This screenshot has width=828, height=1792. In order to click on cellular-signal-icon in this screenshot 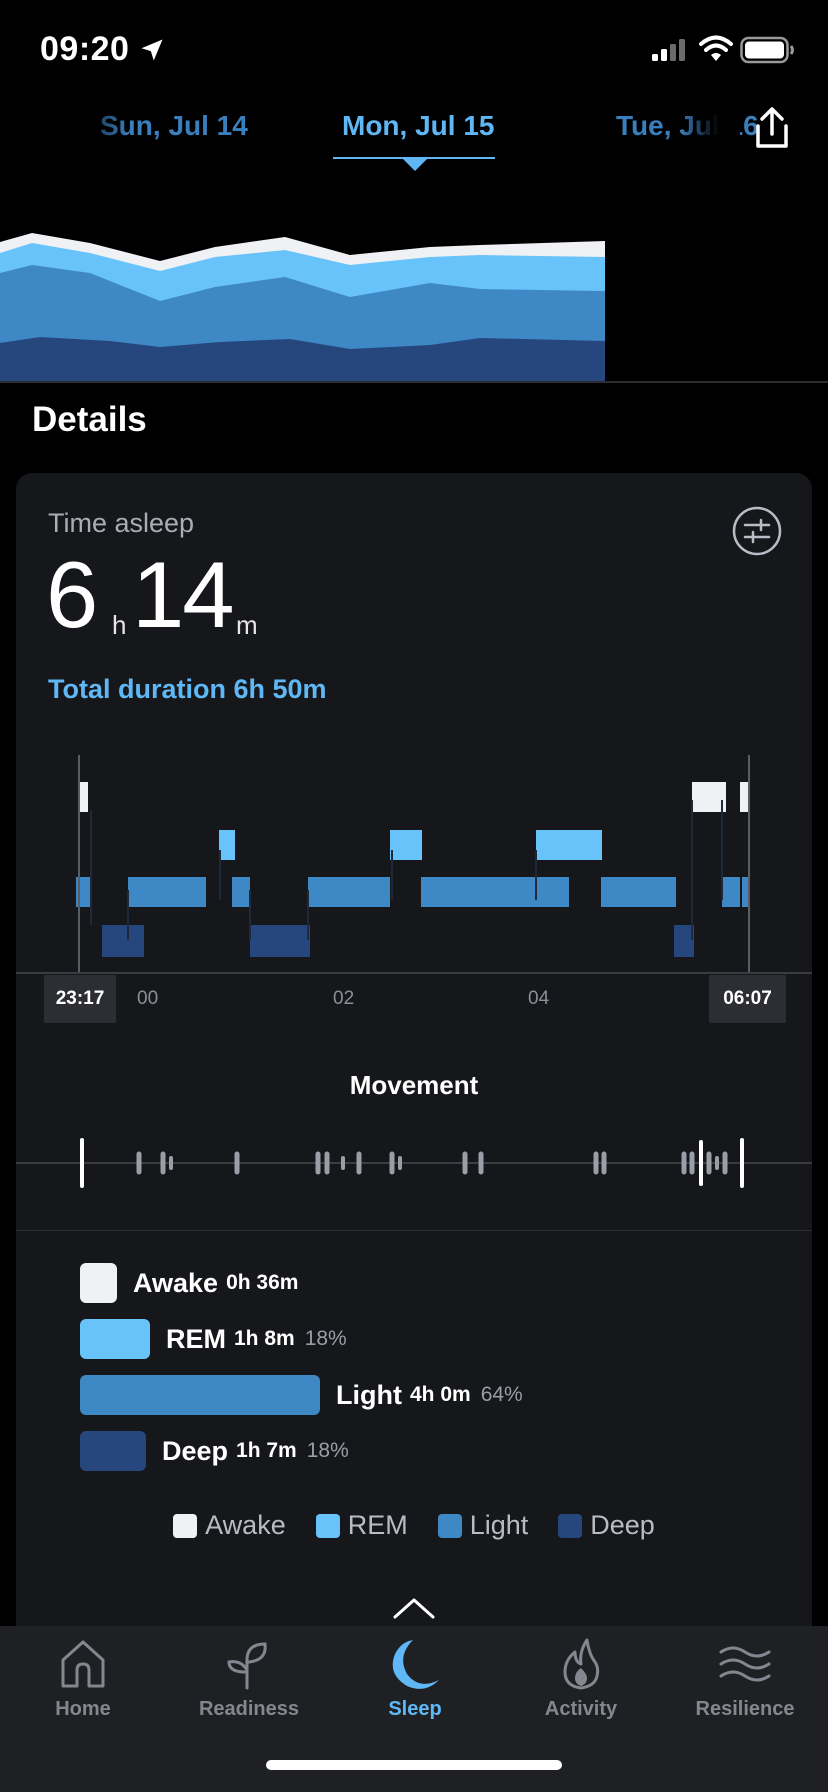, I will do `click(668, 50)`.